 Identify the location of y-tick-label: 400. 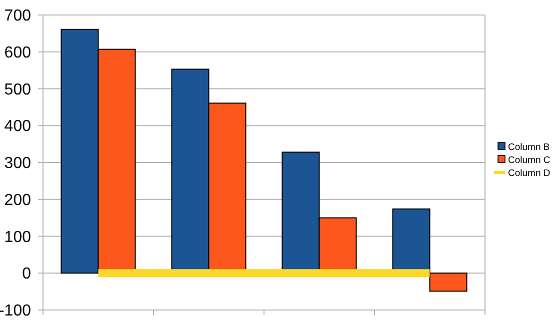
(18, 127).